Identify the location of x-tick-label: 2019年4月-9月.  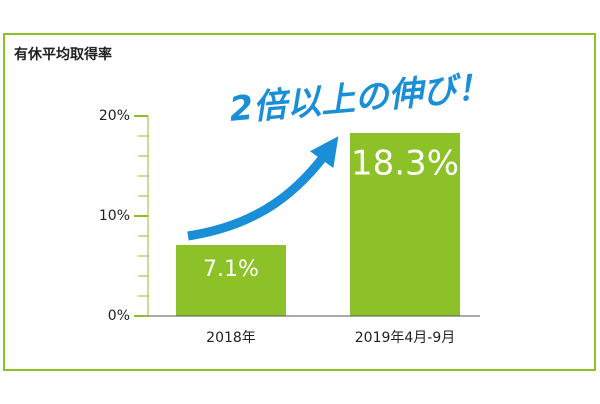
(405, 338).